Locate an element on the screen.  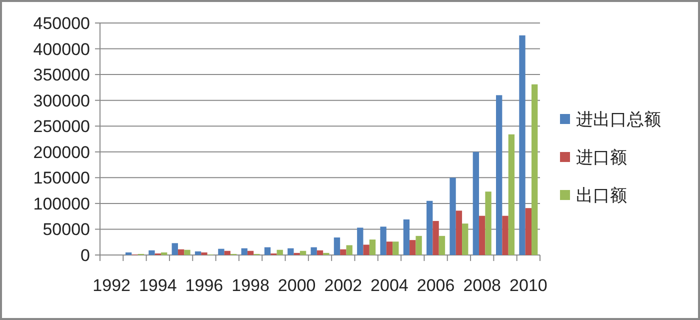
y-tick-label: 350000 is located at coordinates (61, 75).